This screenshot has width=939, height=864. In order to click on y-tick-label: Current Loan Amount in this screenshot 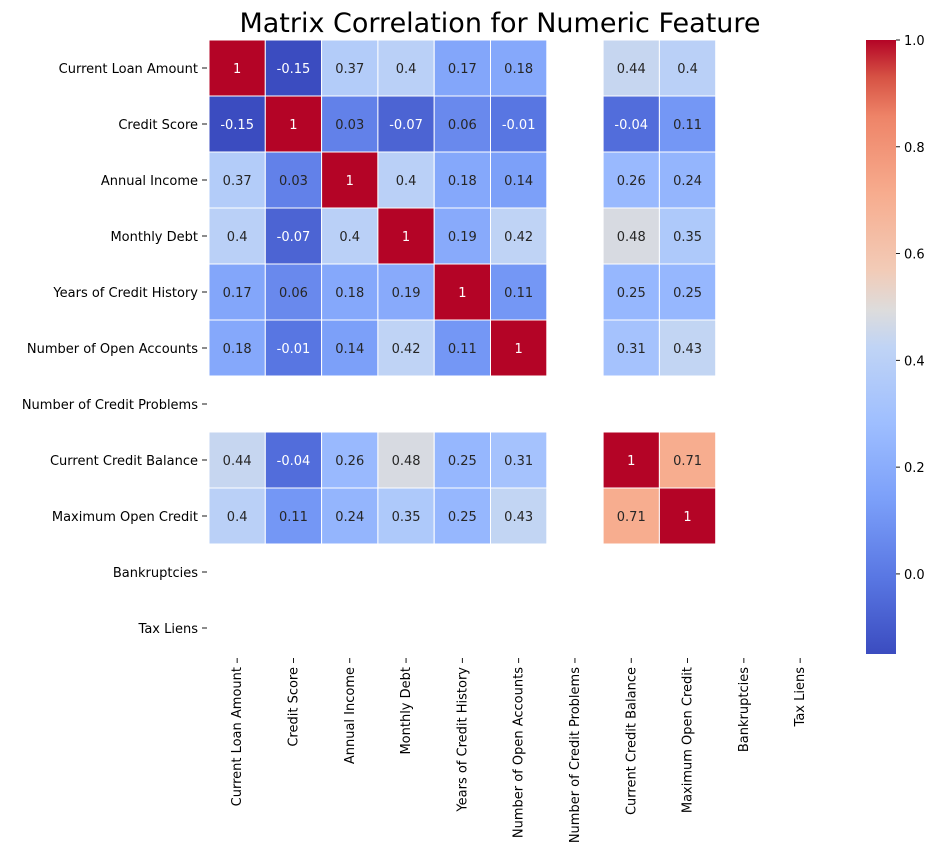, I will do `click(128, 69)`.